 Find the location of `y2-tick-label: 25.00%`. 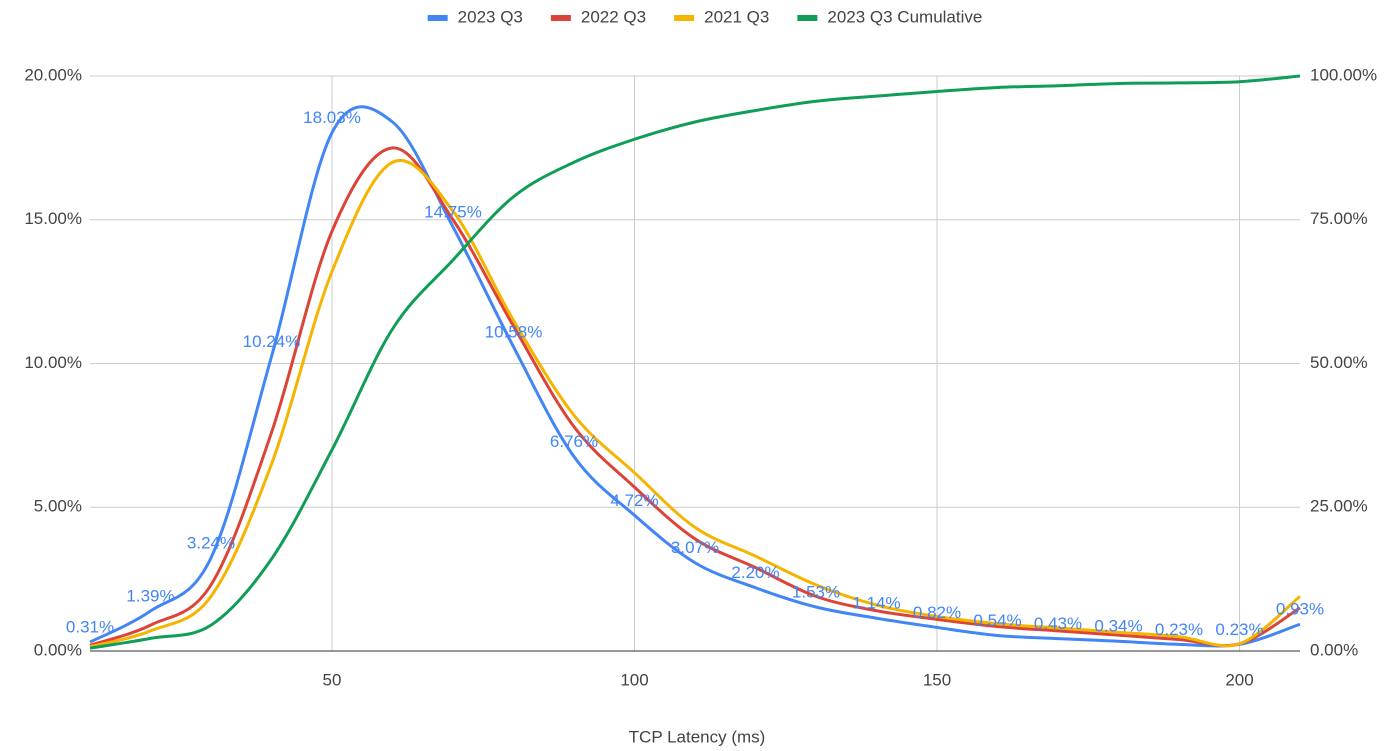

y2-tick-label: 25.00% is located at coordinates (1339, 506).